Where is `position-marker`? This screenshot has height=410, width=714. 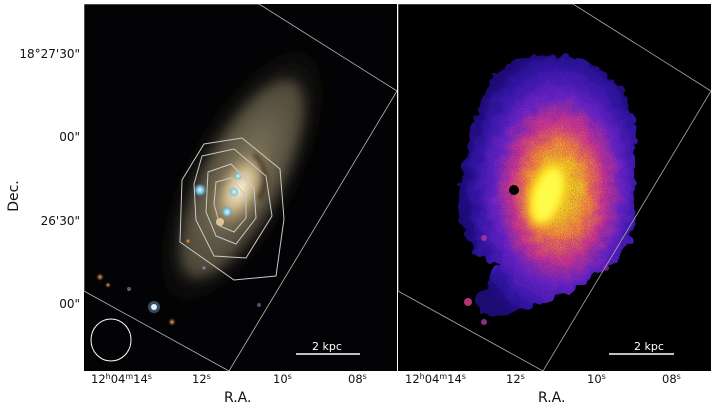
position-marker is located at coordinates (514, 190).